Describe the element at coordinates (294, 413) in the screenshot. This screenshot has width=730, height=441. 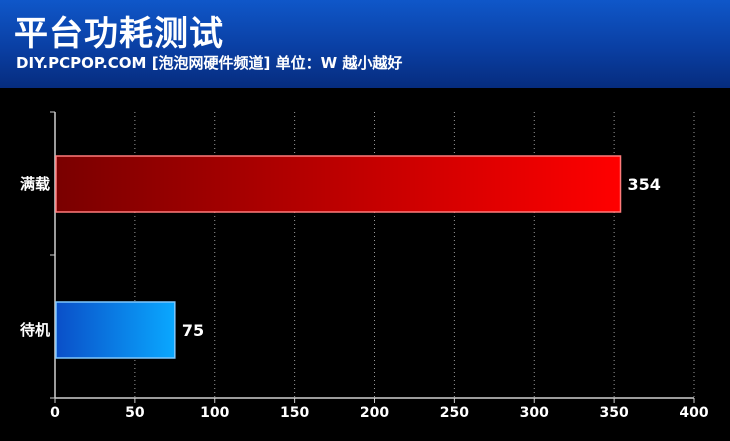
I see `x-tick-label: 150` at that location.